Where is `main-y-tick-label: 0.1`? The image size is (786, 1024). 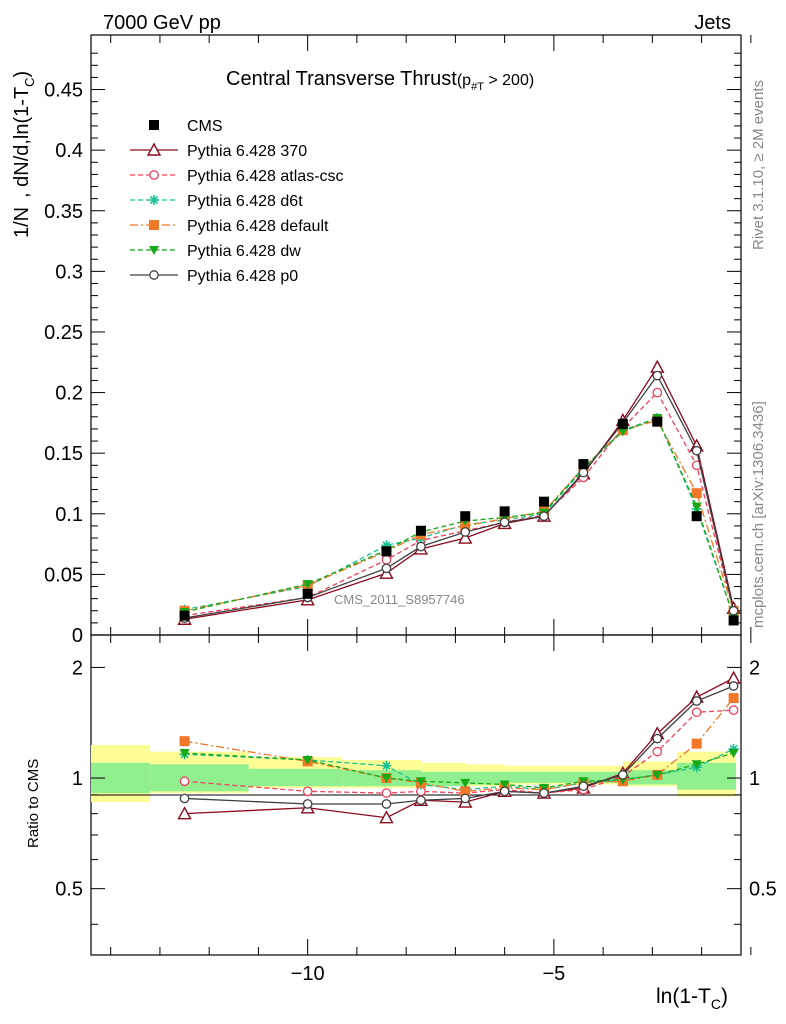 main-y-tick-label: 0.1 is located at coordinates (69, 515).